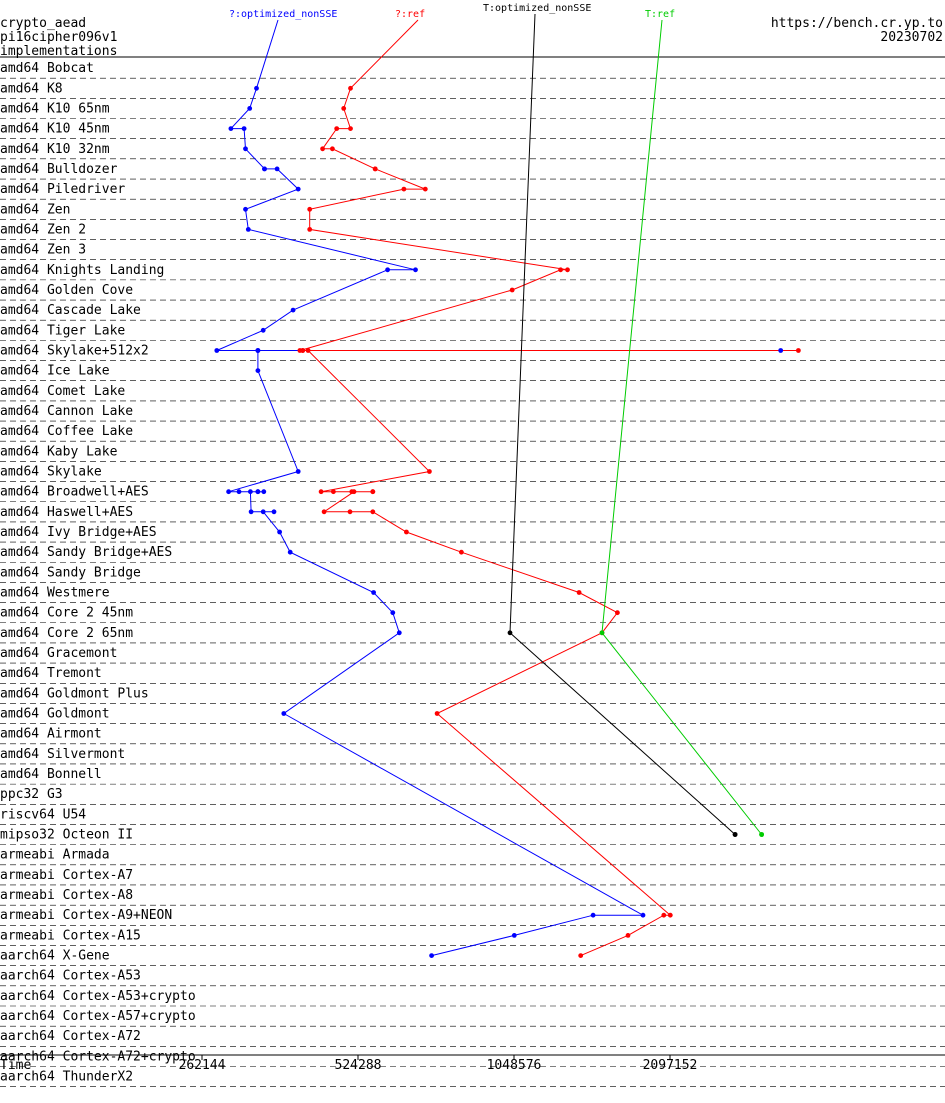 This screenshot has width=945, height=1103. What do you see at coordinates (66, 835) in the screenshot?
I see `cpu-label-38: mipso32 Octeon II` at bounding box center [66, 835].